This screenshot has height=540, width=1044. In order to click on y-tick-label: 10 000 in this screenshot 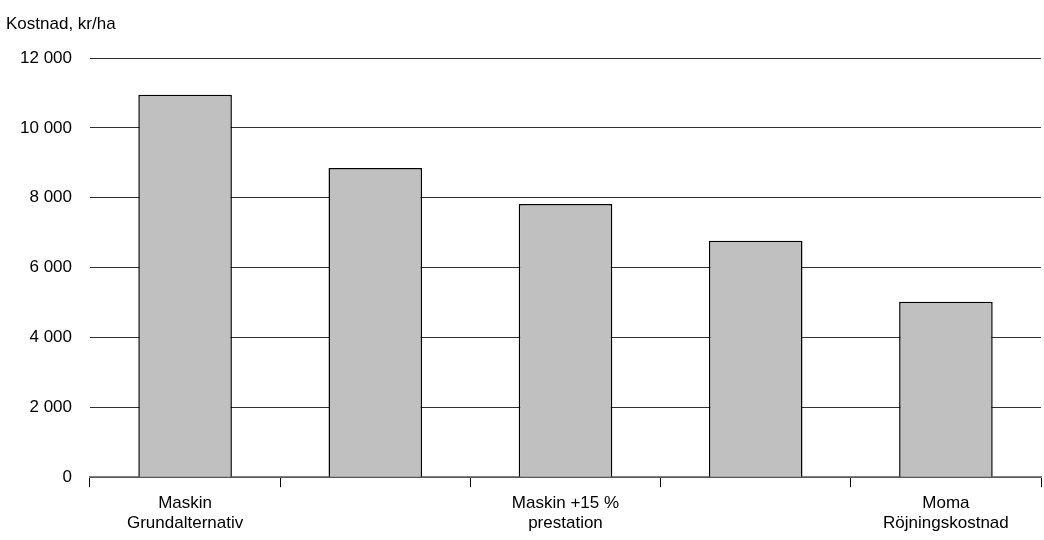, I will do `click(46, 127)`.